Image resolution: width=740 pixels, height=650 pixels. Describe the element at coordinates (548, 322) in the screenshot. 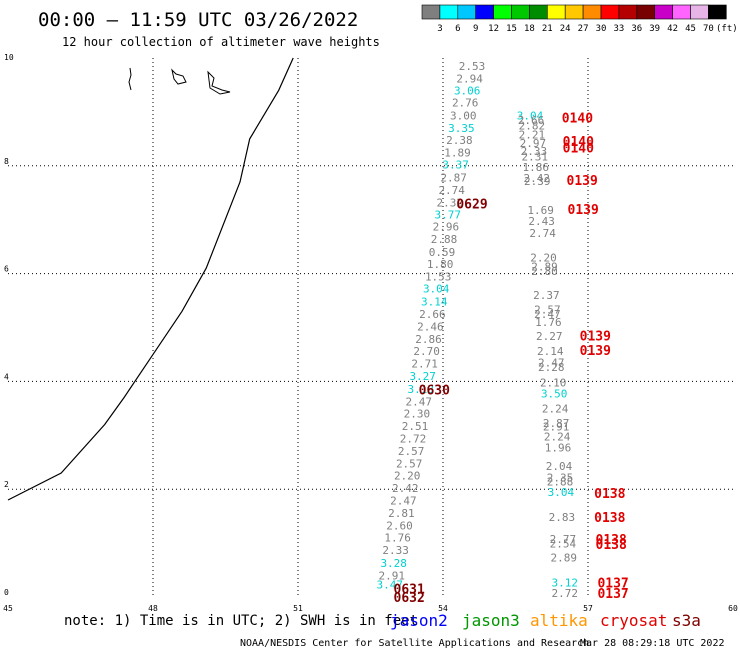

I see `swh-label: 1.76` at that location.